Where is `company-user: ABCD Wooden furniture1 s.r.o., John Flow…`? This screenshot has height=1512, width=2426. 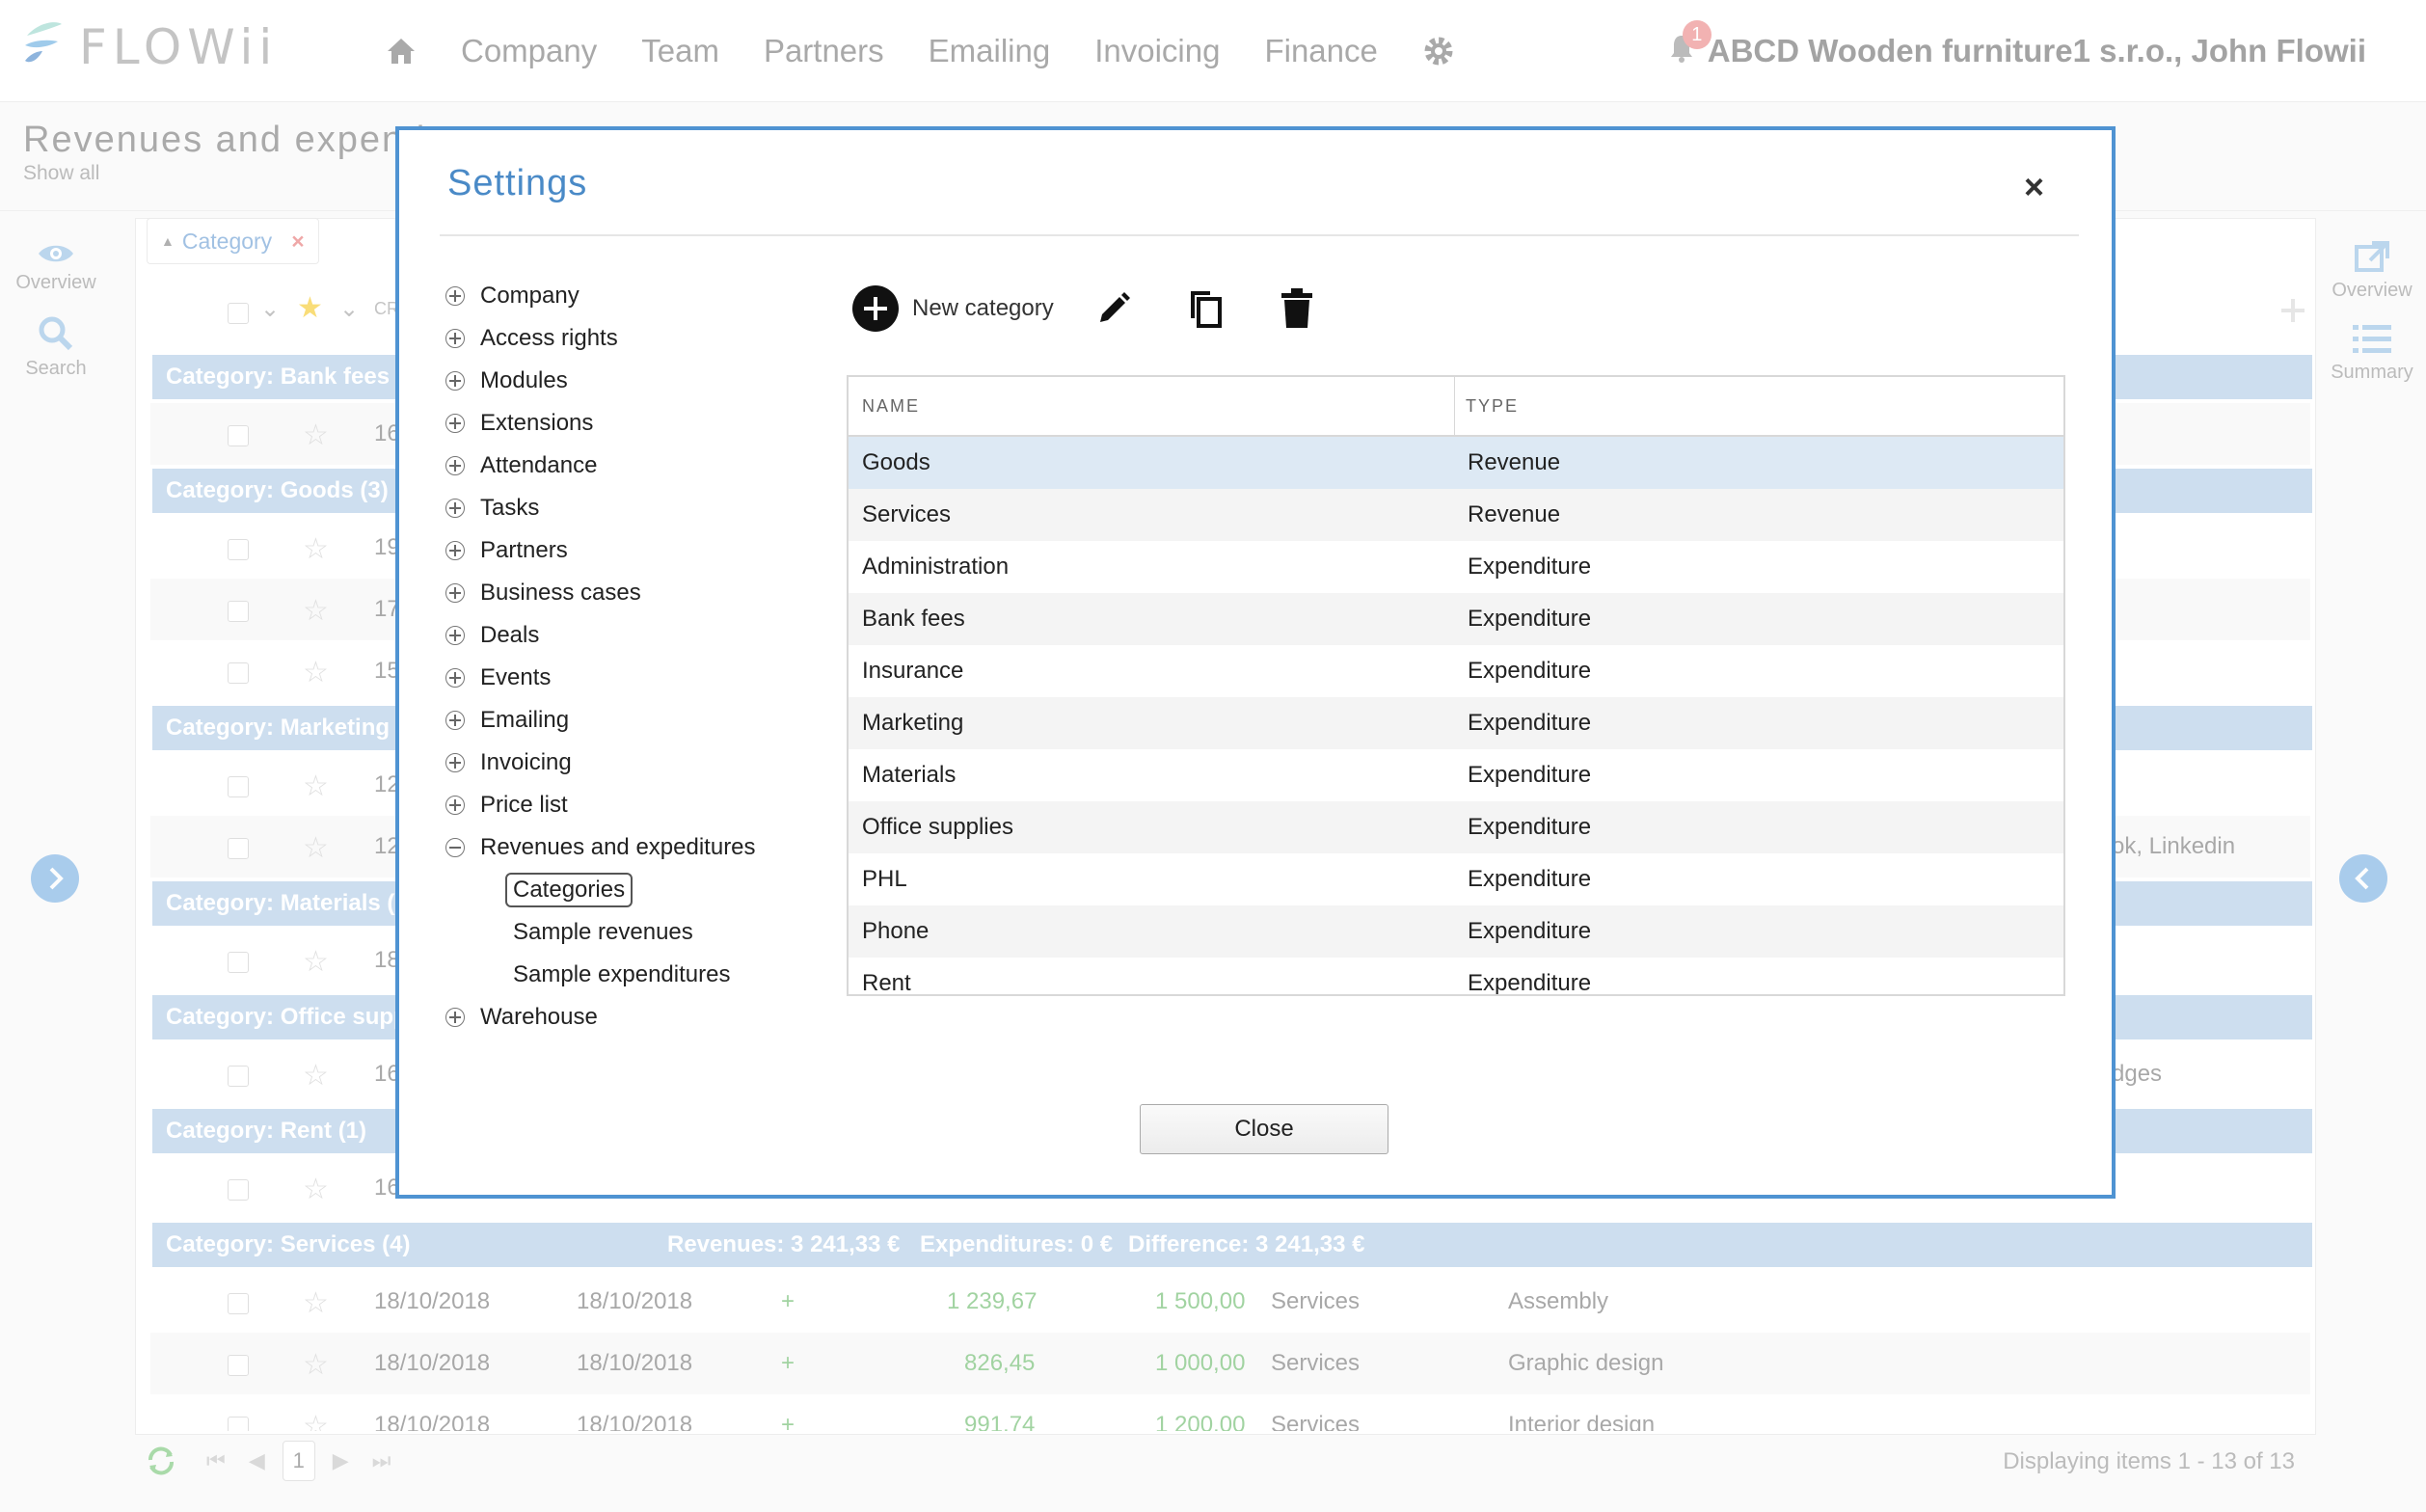 company-user: ABCD Wooden furniture1 s.r.o., John Flow… is located at coordinates (2037, 50).